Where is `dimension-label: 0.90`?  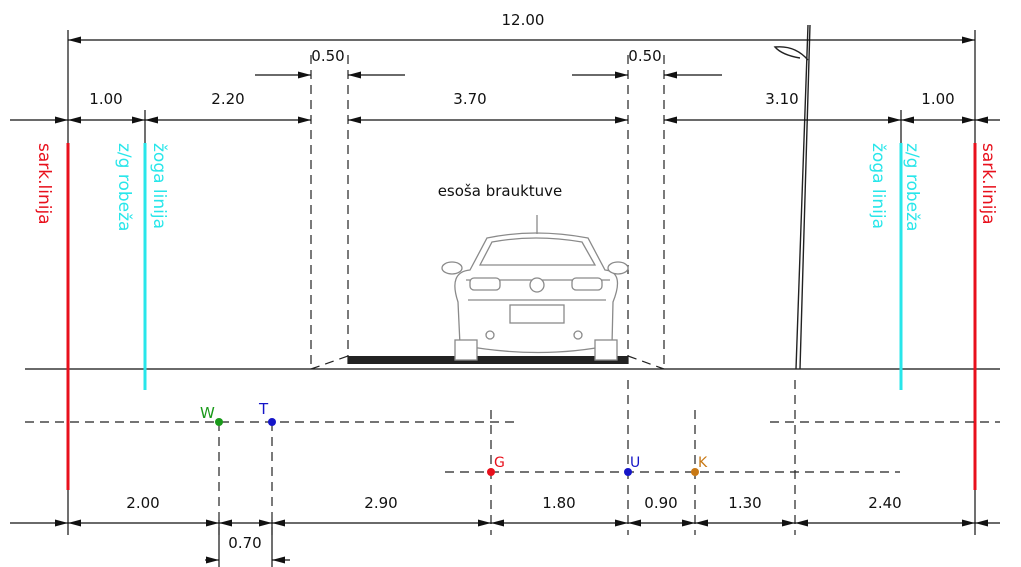 dimension-label: 0.90 is located at coordinates (660, 503).